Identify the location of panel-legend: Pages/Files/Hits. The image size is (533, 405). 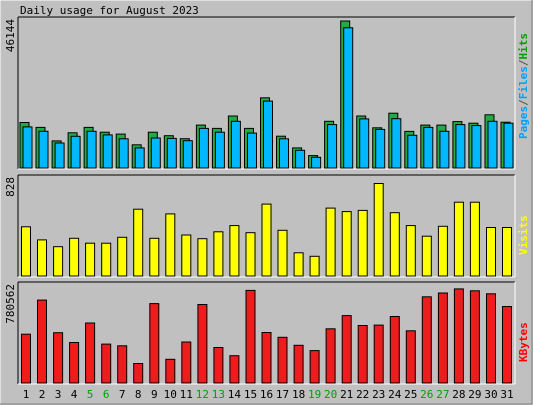
(523, 86).